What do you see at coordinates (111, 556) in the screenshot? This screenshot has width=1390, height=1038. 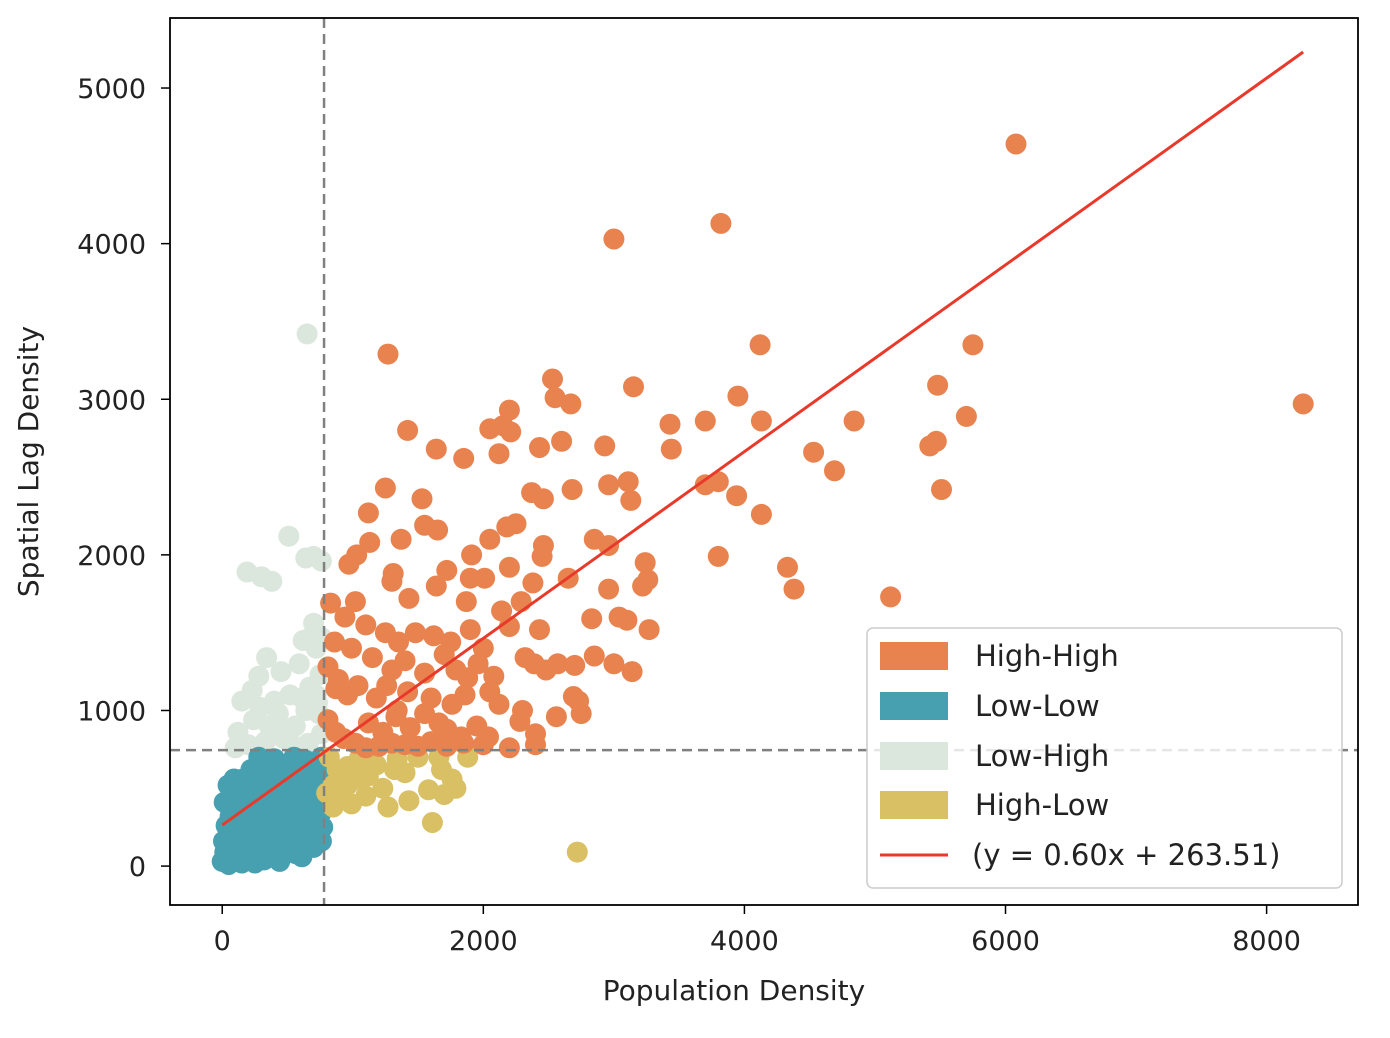 I see `y-tick-label: 2000` at bounding box center [111, 556].